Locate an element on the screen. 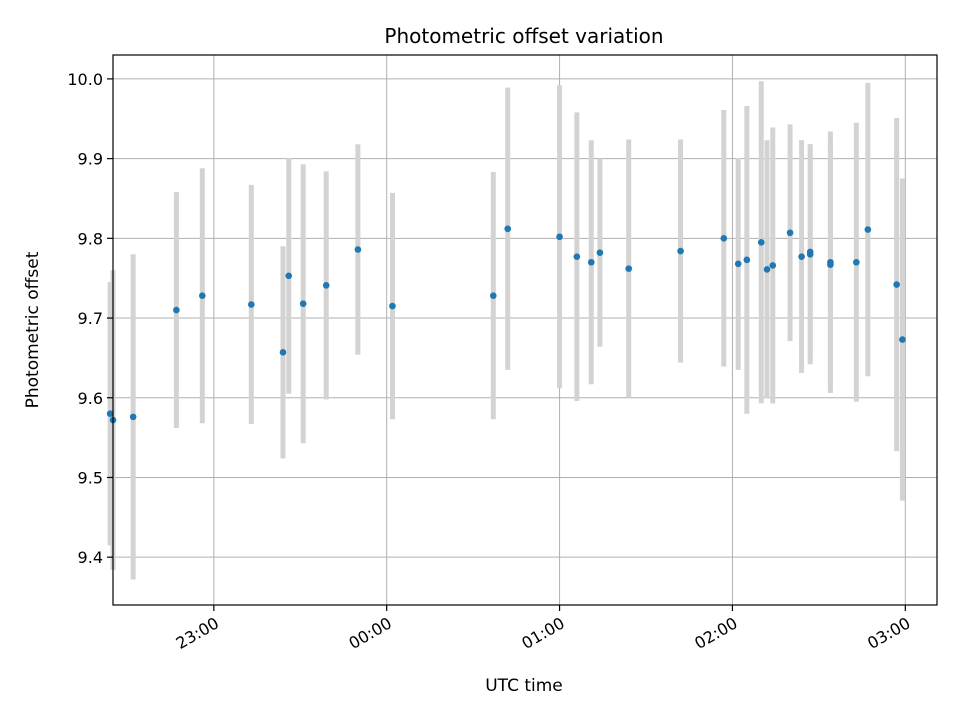 This screenshot has width=960, height=724. y-tick-label: 9.6 is located at coordinates (90, 398).